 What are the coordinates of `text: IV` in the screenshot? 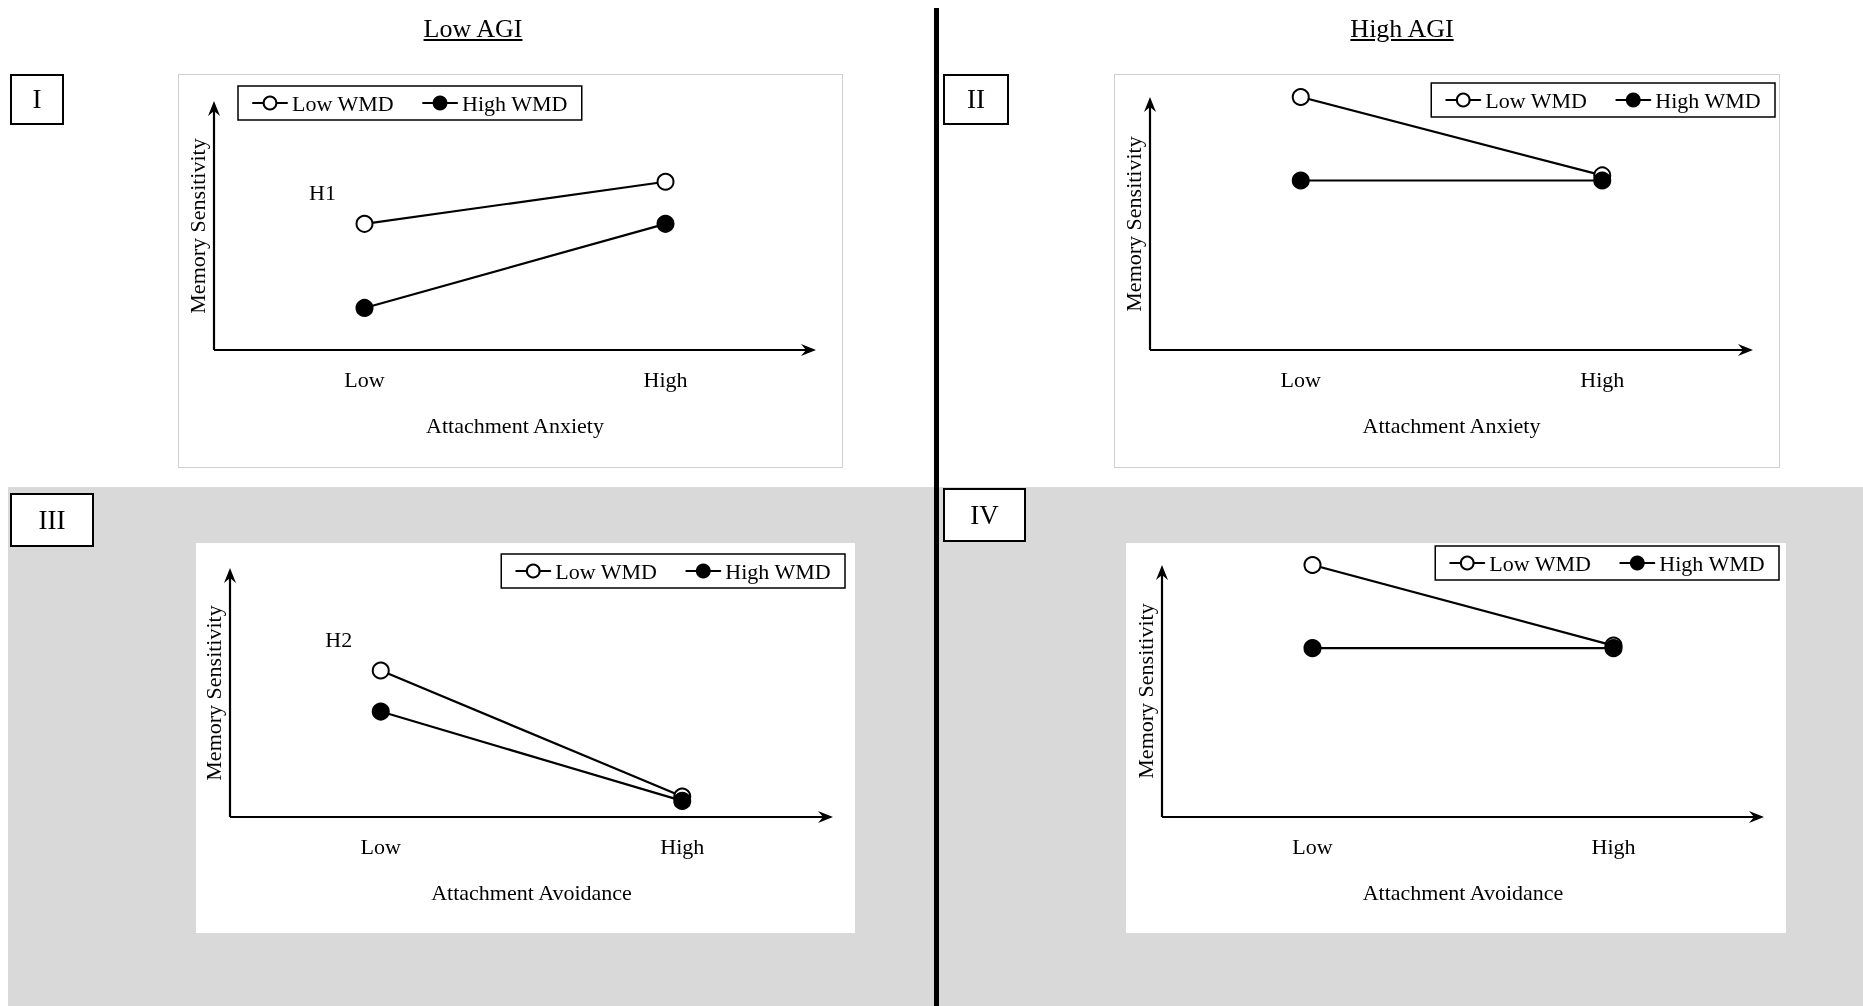 It's located at (984, 515).